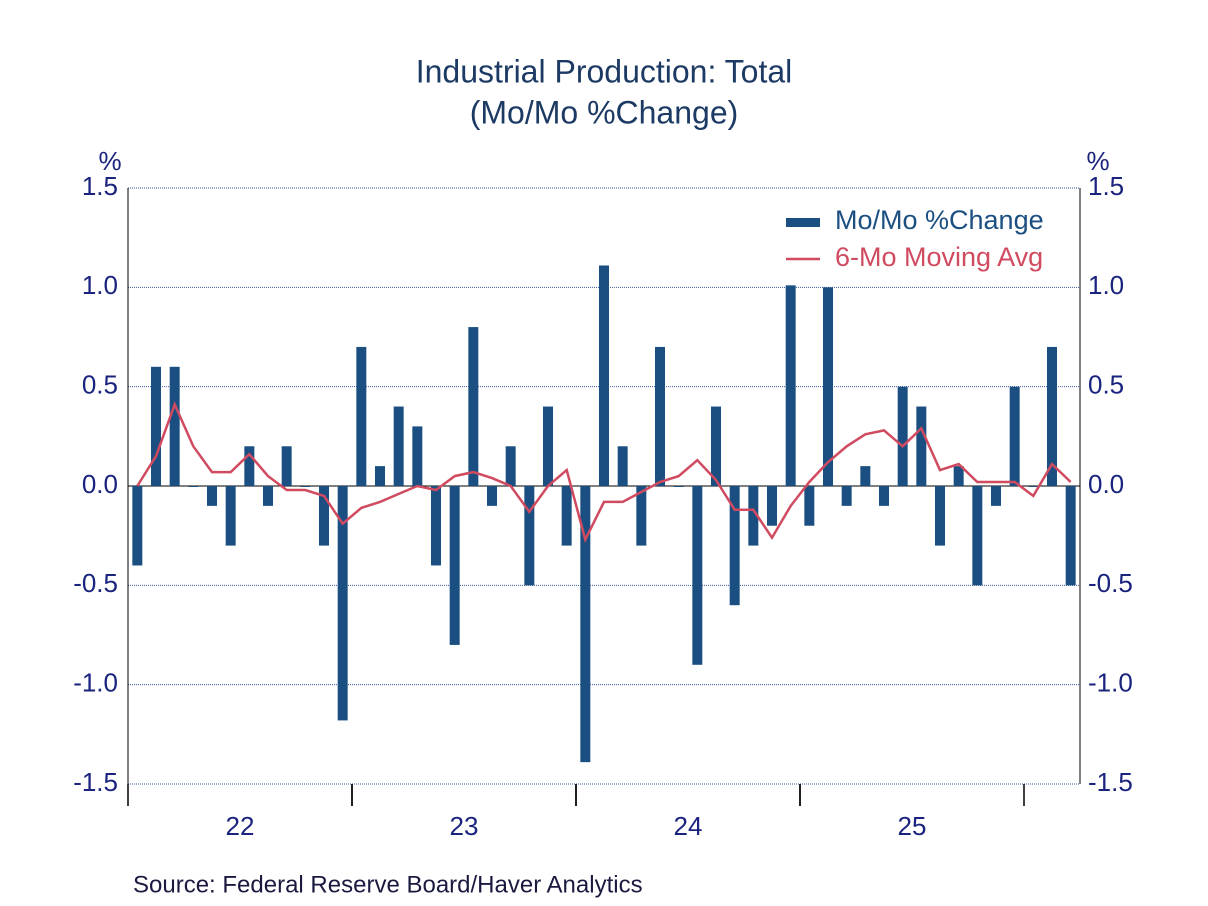 Image resolution: width=1208 pixels, height=906 pixels. Describe the element at coordinates (939, 257) in the screenshot. I see `legend-label: 6-Mo Moving Avg` at that location.